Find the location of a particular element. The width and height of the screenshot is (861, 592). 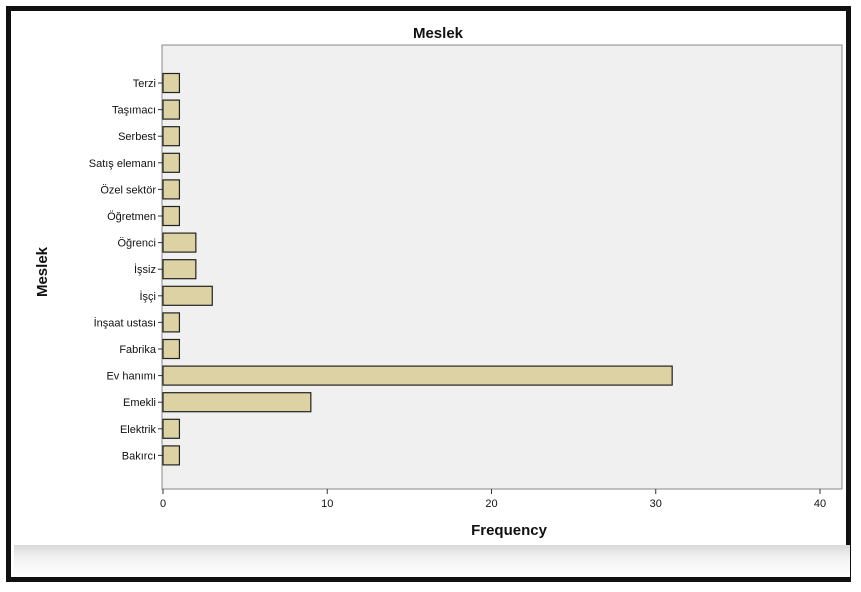

y-tick-label: İşçi is located at coordinates (148, 296).